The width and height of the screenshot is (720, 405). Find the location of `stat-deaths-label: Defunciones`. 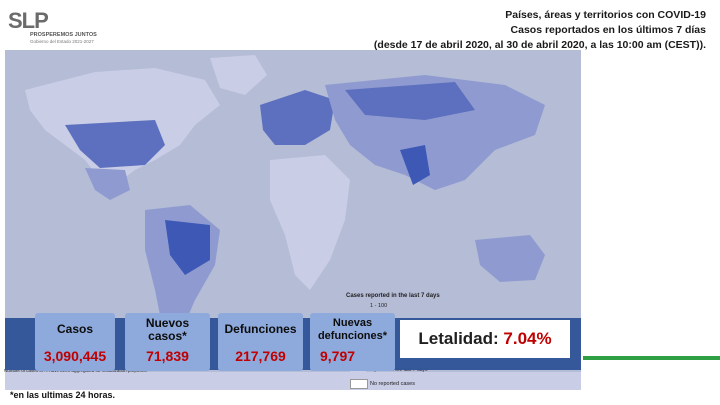

stat-deaths-label: Defunciones is located at coordinates (260, 329).